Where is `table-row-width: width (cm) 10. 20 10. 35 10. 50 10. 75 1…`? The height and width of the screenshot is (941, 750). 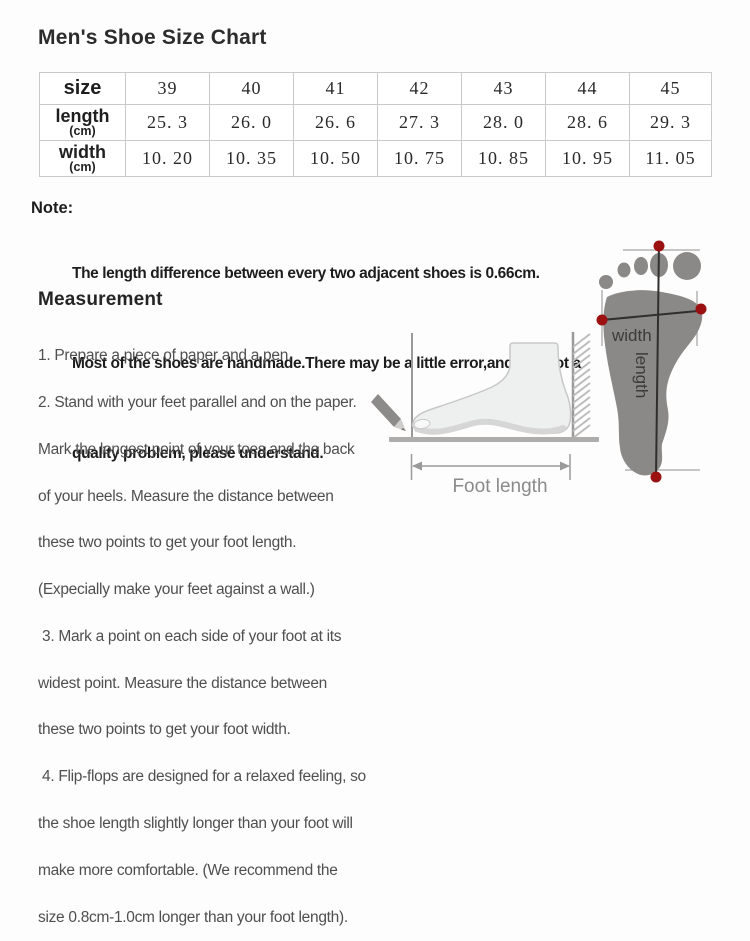
table-row-width: width (cm) 10. 20 10. 35 10. 50 10. 75 1… is located at coordinates (375, 158).